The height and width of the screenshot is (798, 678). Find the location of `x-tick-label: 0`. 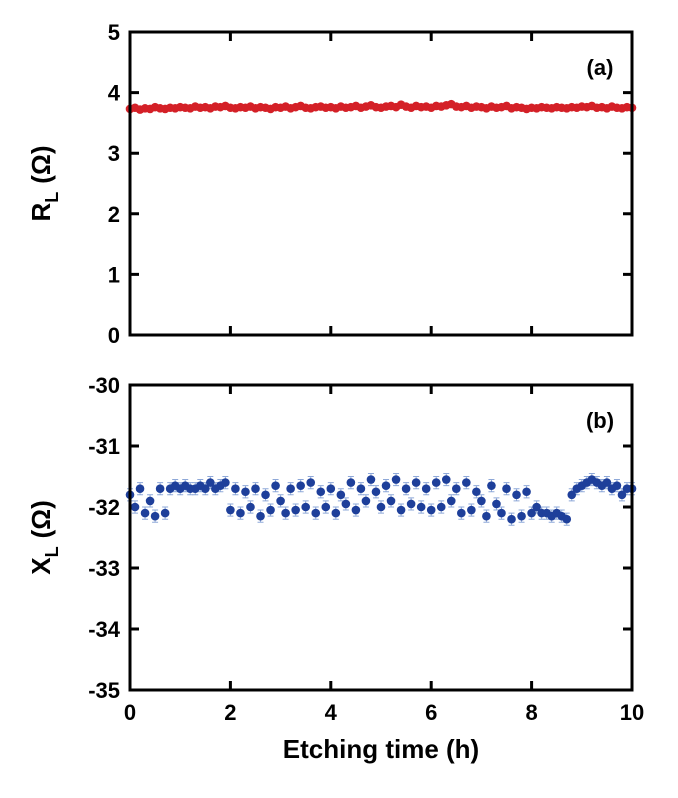

x-tick-label: 0 is located at coordinates (130, 712).